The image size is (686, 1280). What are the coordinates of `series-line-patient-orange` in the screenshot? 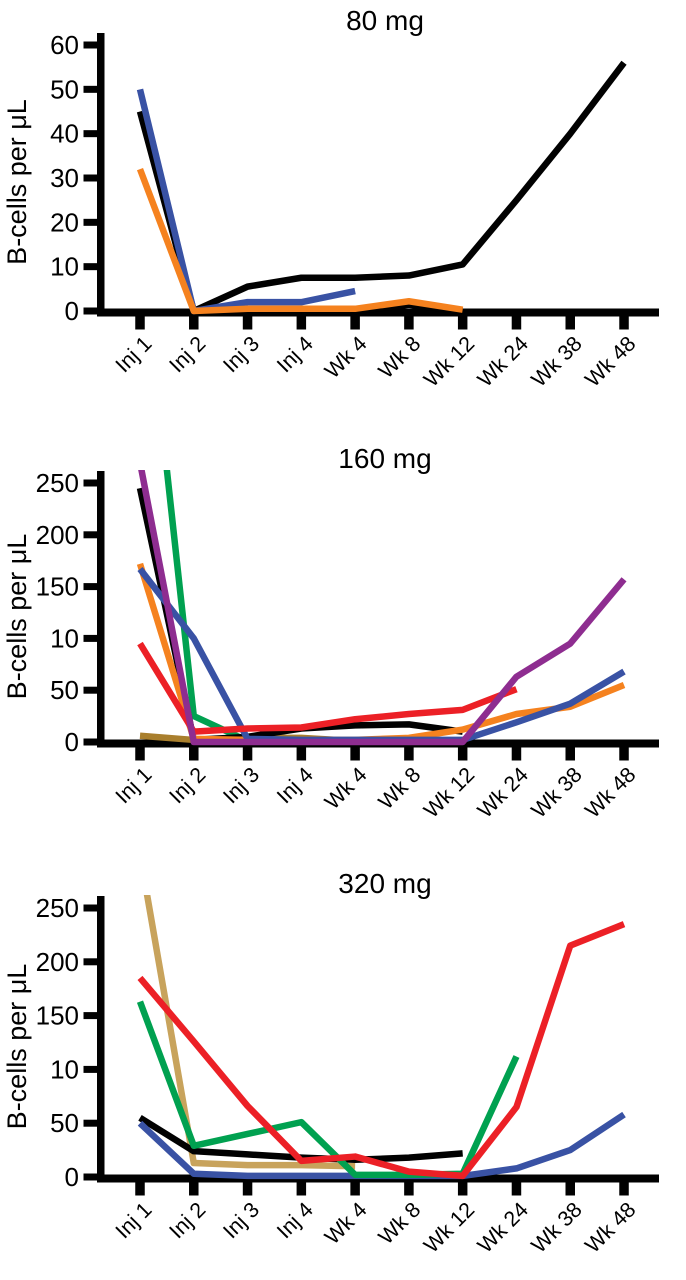 It's located at (300, 241).